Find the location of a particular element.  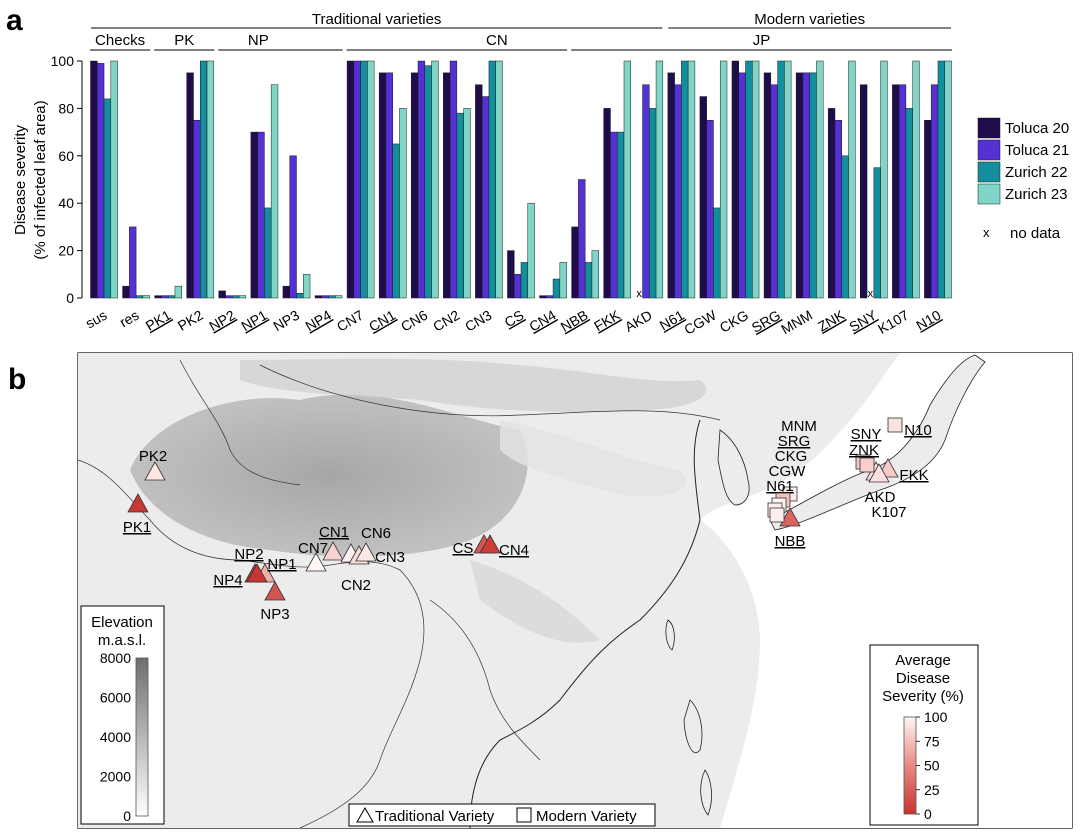

site-marker-sny is located at coordinates (867, 465).